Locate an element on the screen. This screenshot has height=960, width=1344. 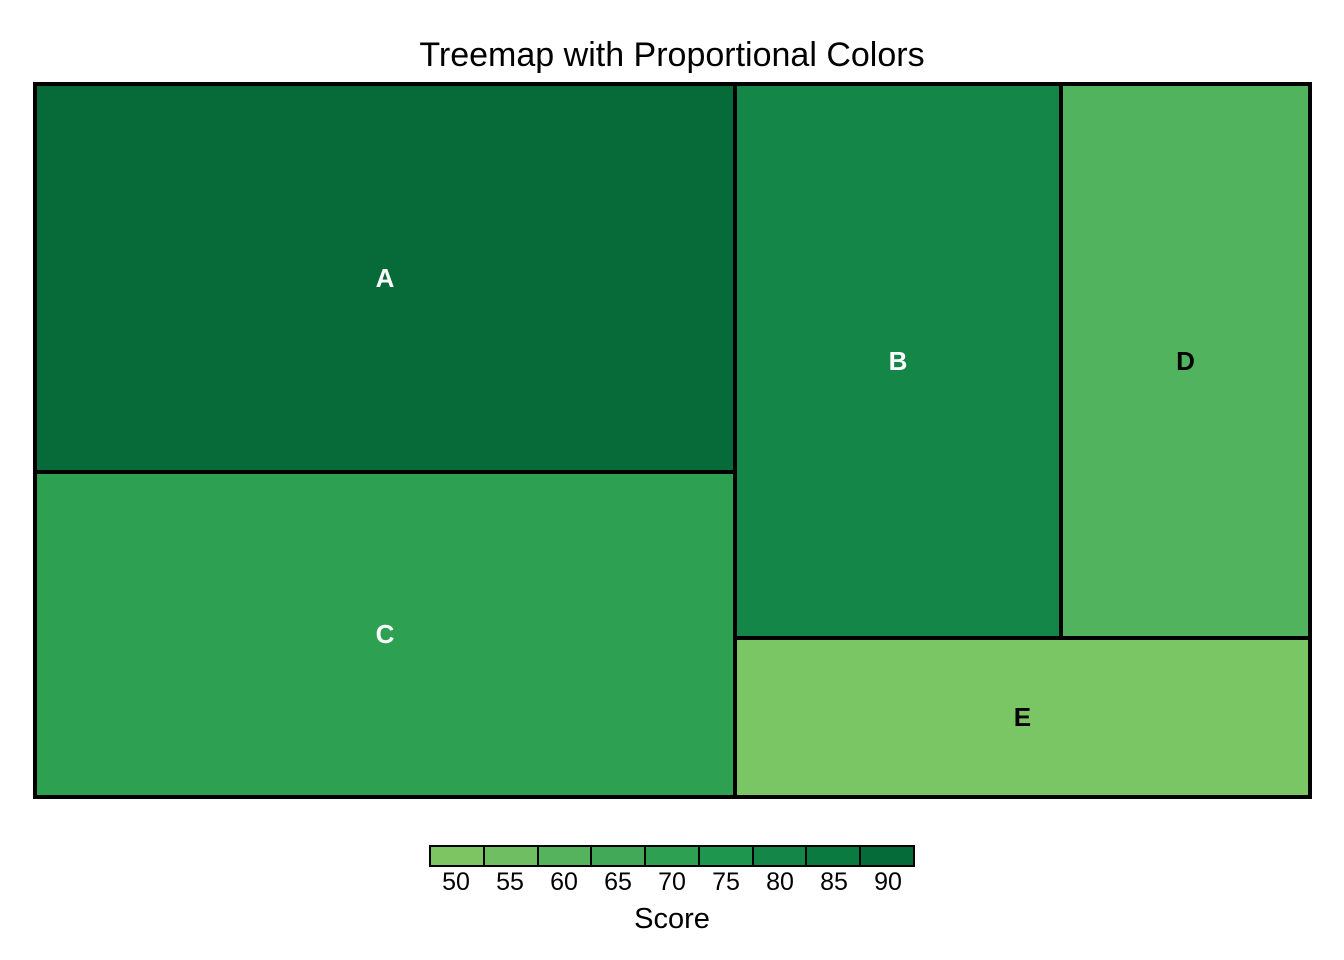
color-legend-bar is located at coordinates (672, 856).